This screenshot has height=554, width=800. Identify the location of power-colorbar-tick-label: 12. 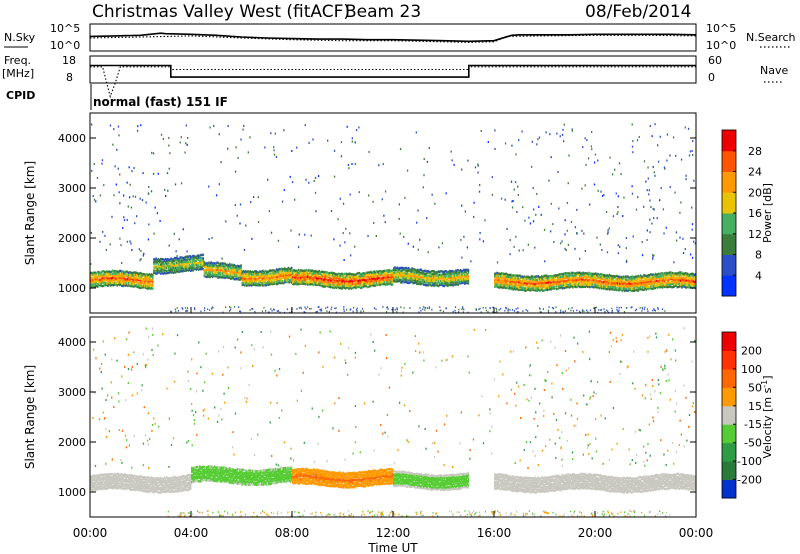
(755, 234).